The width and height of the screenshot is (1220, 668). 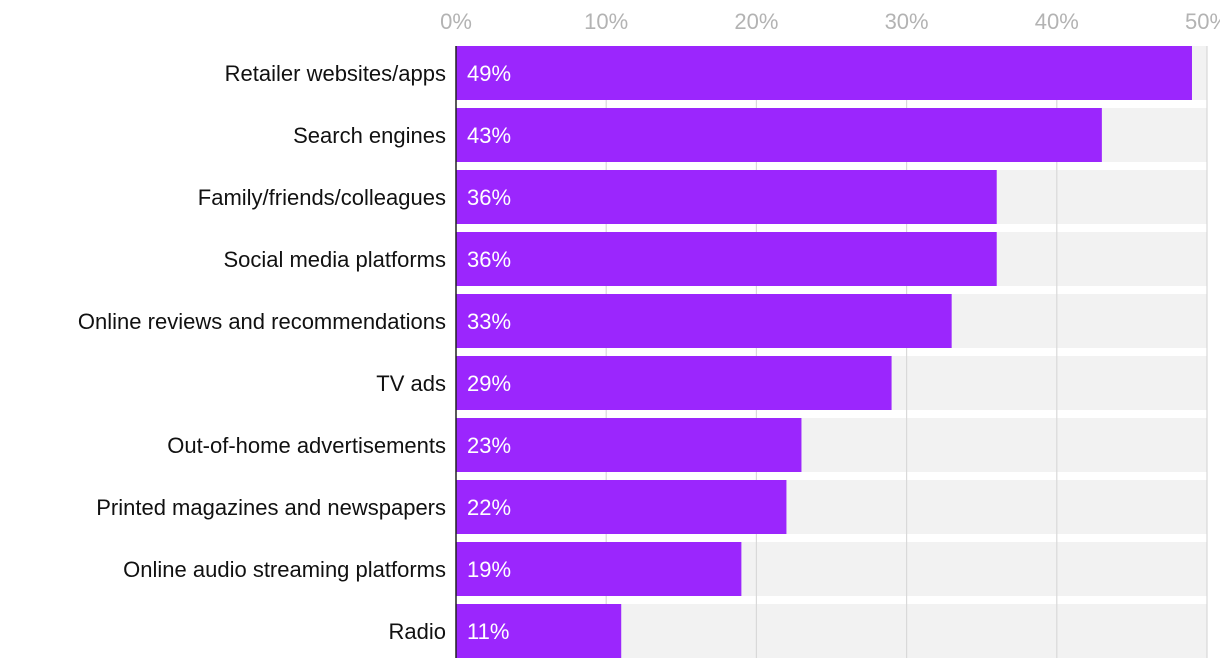 What do you see at coordinates (489, 321) in the screenshot?
I see `value-label: 33%` at bounding box center [489, 321].